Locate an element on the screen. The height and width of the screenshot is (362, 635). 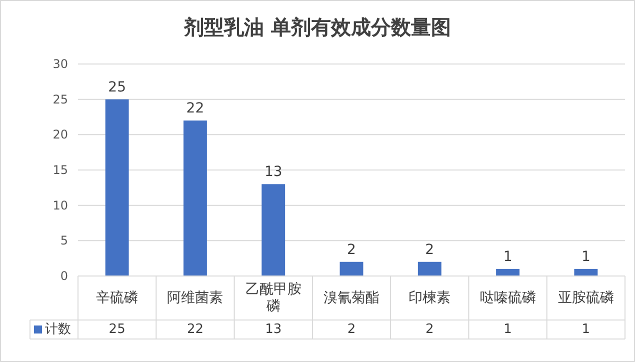
data-label: 25 is located at coordinates (117, 87).